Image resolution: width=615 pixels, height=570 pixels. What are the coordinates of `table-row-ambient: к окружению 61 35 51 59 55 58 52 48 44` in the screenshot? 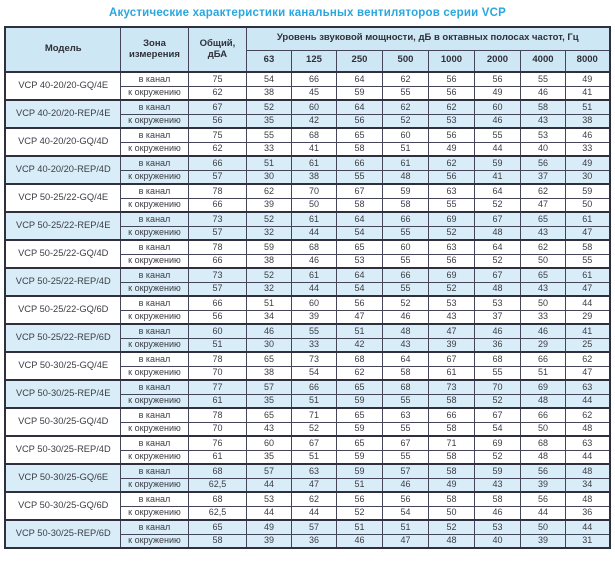 It's located at (308, 457).